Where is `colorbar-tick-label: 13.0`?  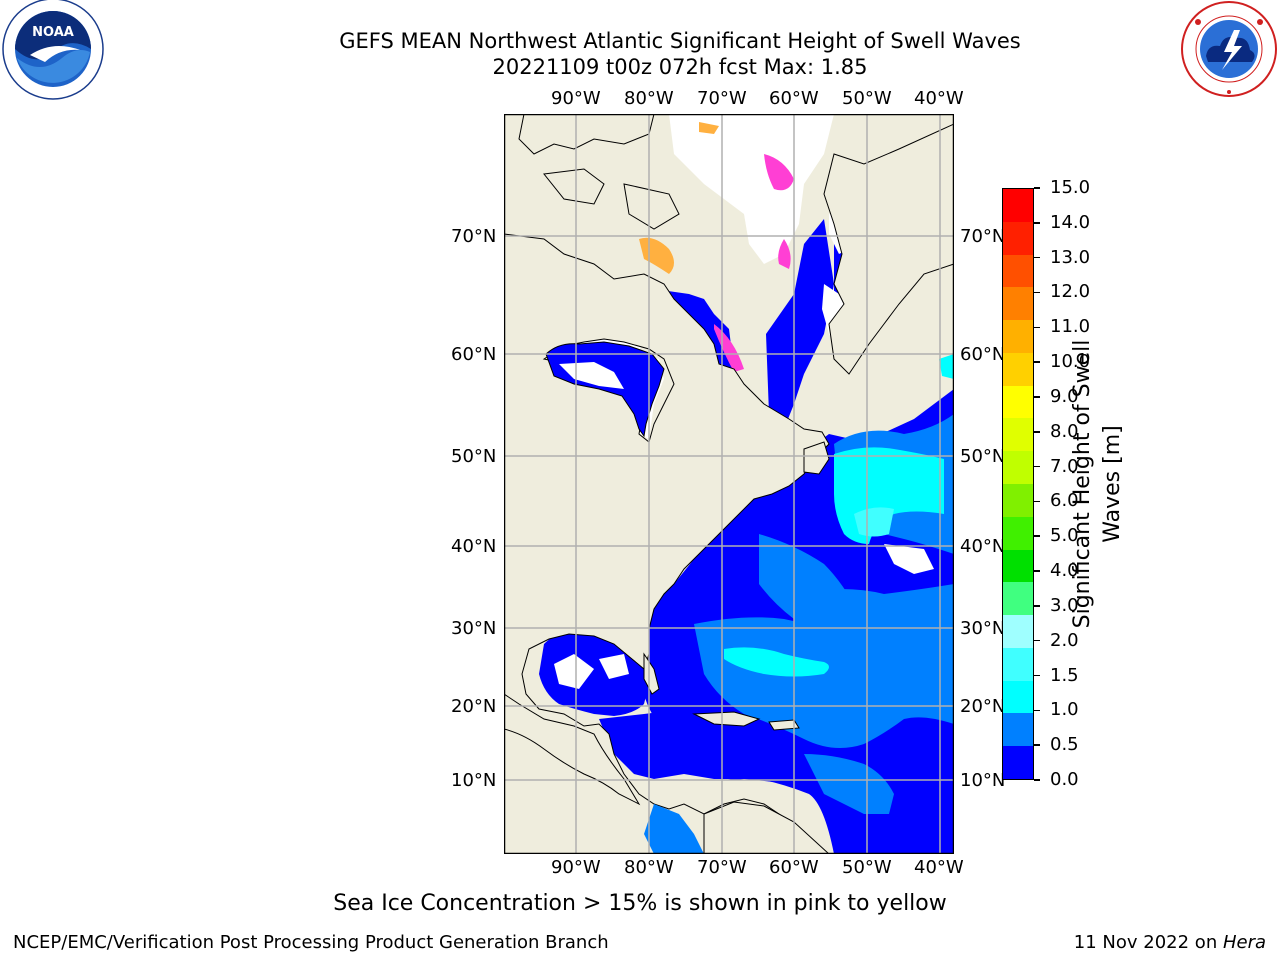
colorbar-tick-label: 13.0 is located at coordinates (1070, 257).